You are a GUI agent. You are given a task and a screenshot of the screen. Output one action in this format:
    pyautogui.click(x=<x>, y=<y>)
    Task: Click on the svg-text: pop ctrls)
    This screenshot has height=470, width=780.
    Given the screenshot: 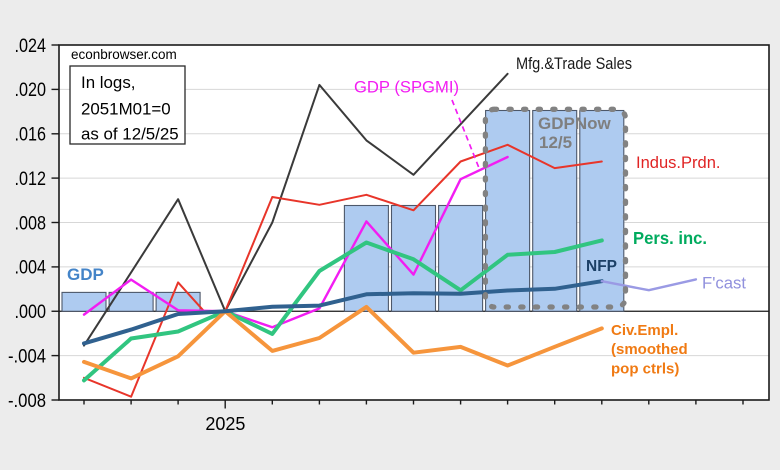 What is the action you would take?
    pyautogui.click(x=645, y=369)
    